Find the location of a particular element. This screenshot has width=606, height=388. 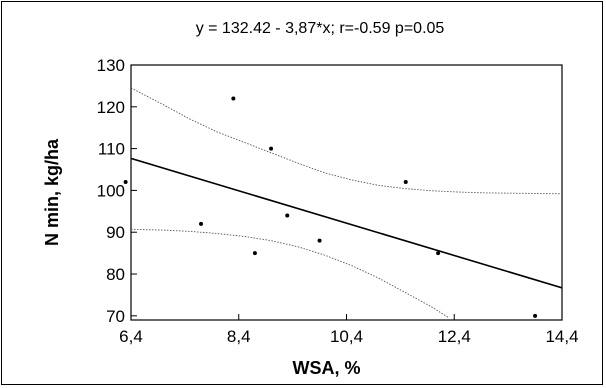

x-tick-label: 6,4 is located at coordinates (131, 336).